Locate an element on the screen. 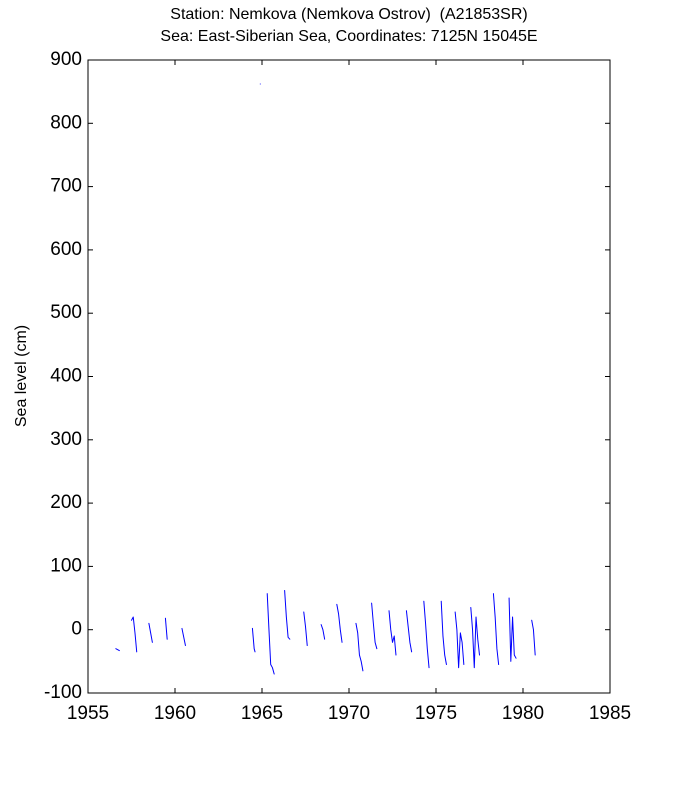 The image size is (675, 785). y-tick-label: 800 is located at coordinates (66, 122).